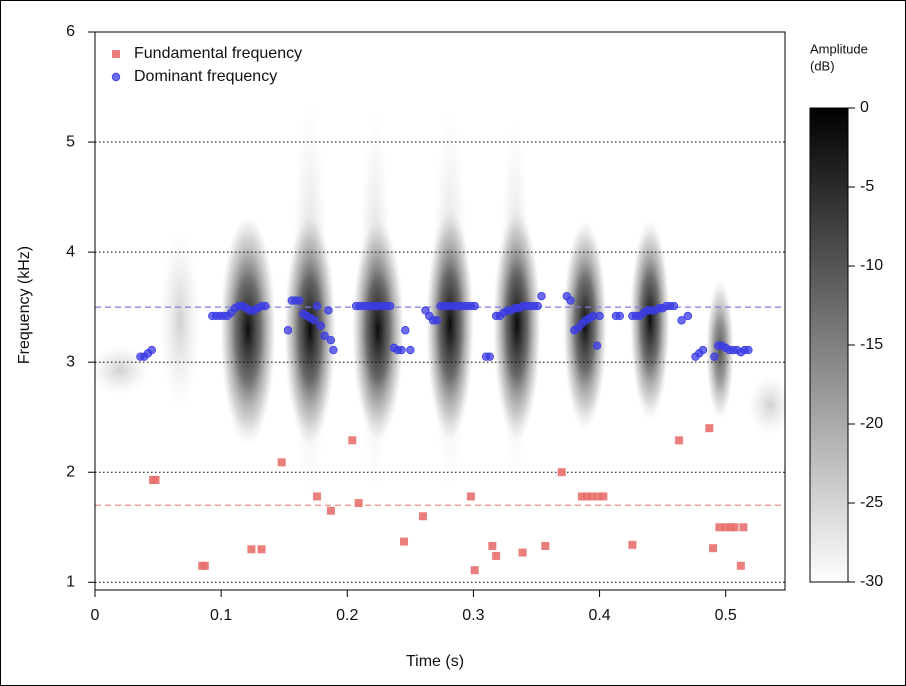 This screenshot has width=906, height=686. What do you see at coordinates (864, 107) in the screenshot?
I see `colorbar-tick-label: 0` at bounding box center [864, 107].